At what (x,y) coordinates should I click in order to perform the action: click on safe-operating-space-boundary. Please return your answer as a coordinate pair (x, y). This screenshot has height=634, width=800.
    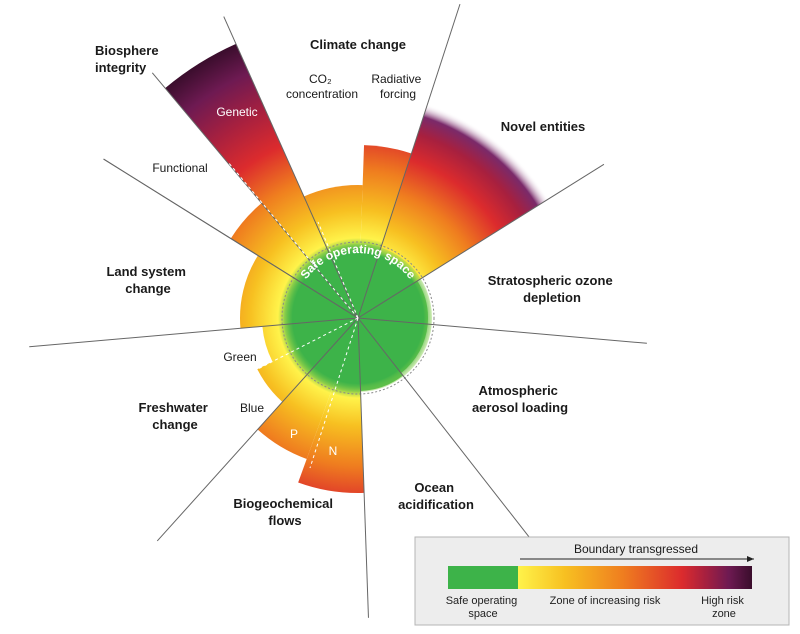
    Looking at the image, I should click on (358, 318).